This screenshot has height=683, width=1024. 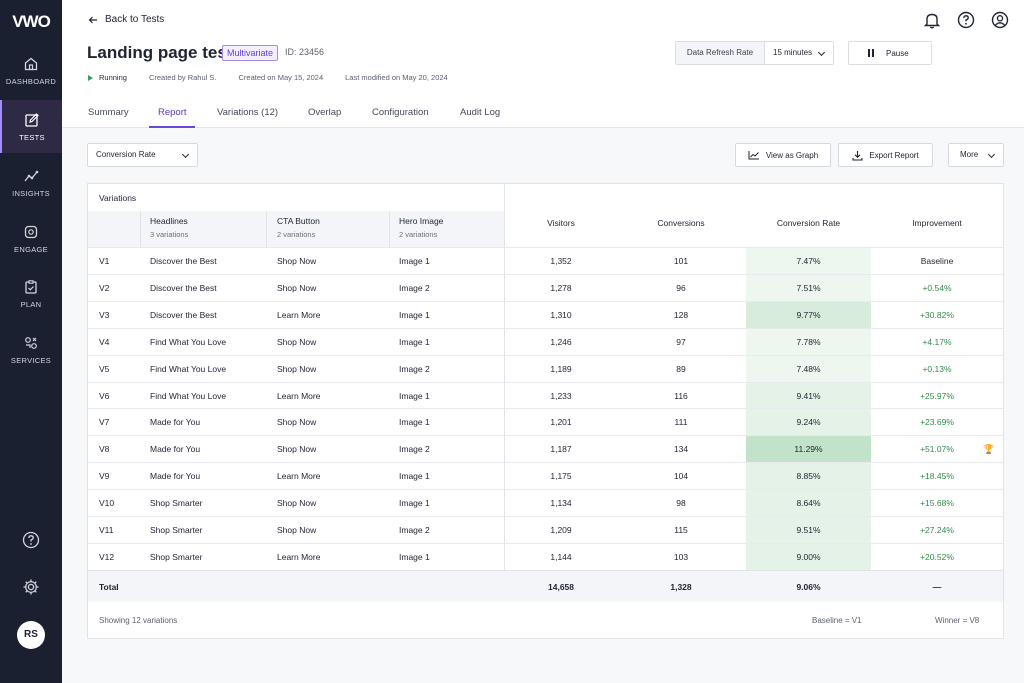 I want to click on tab-audit-log: Audit Log, so click(x=480, y=112).